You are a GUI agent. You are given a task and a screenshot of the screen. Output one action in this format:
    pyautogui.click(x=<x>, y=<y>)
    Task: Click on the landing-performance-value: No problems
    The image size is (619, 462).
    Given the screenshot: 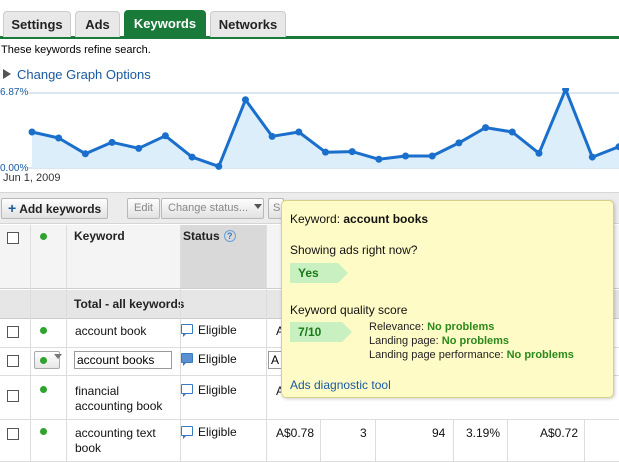 What is the action you would take?
    pyautogui.click(x=540, y=355)
    